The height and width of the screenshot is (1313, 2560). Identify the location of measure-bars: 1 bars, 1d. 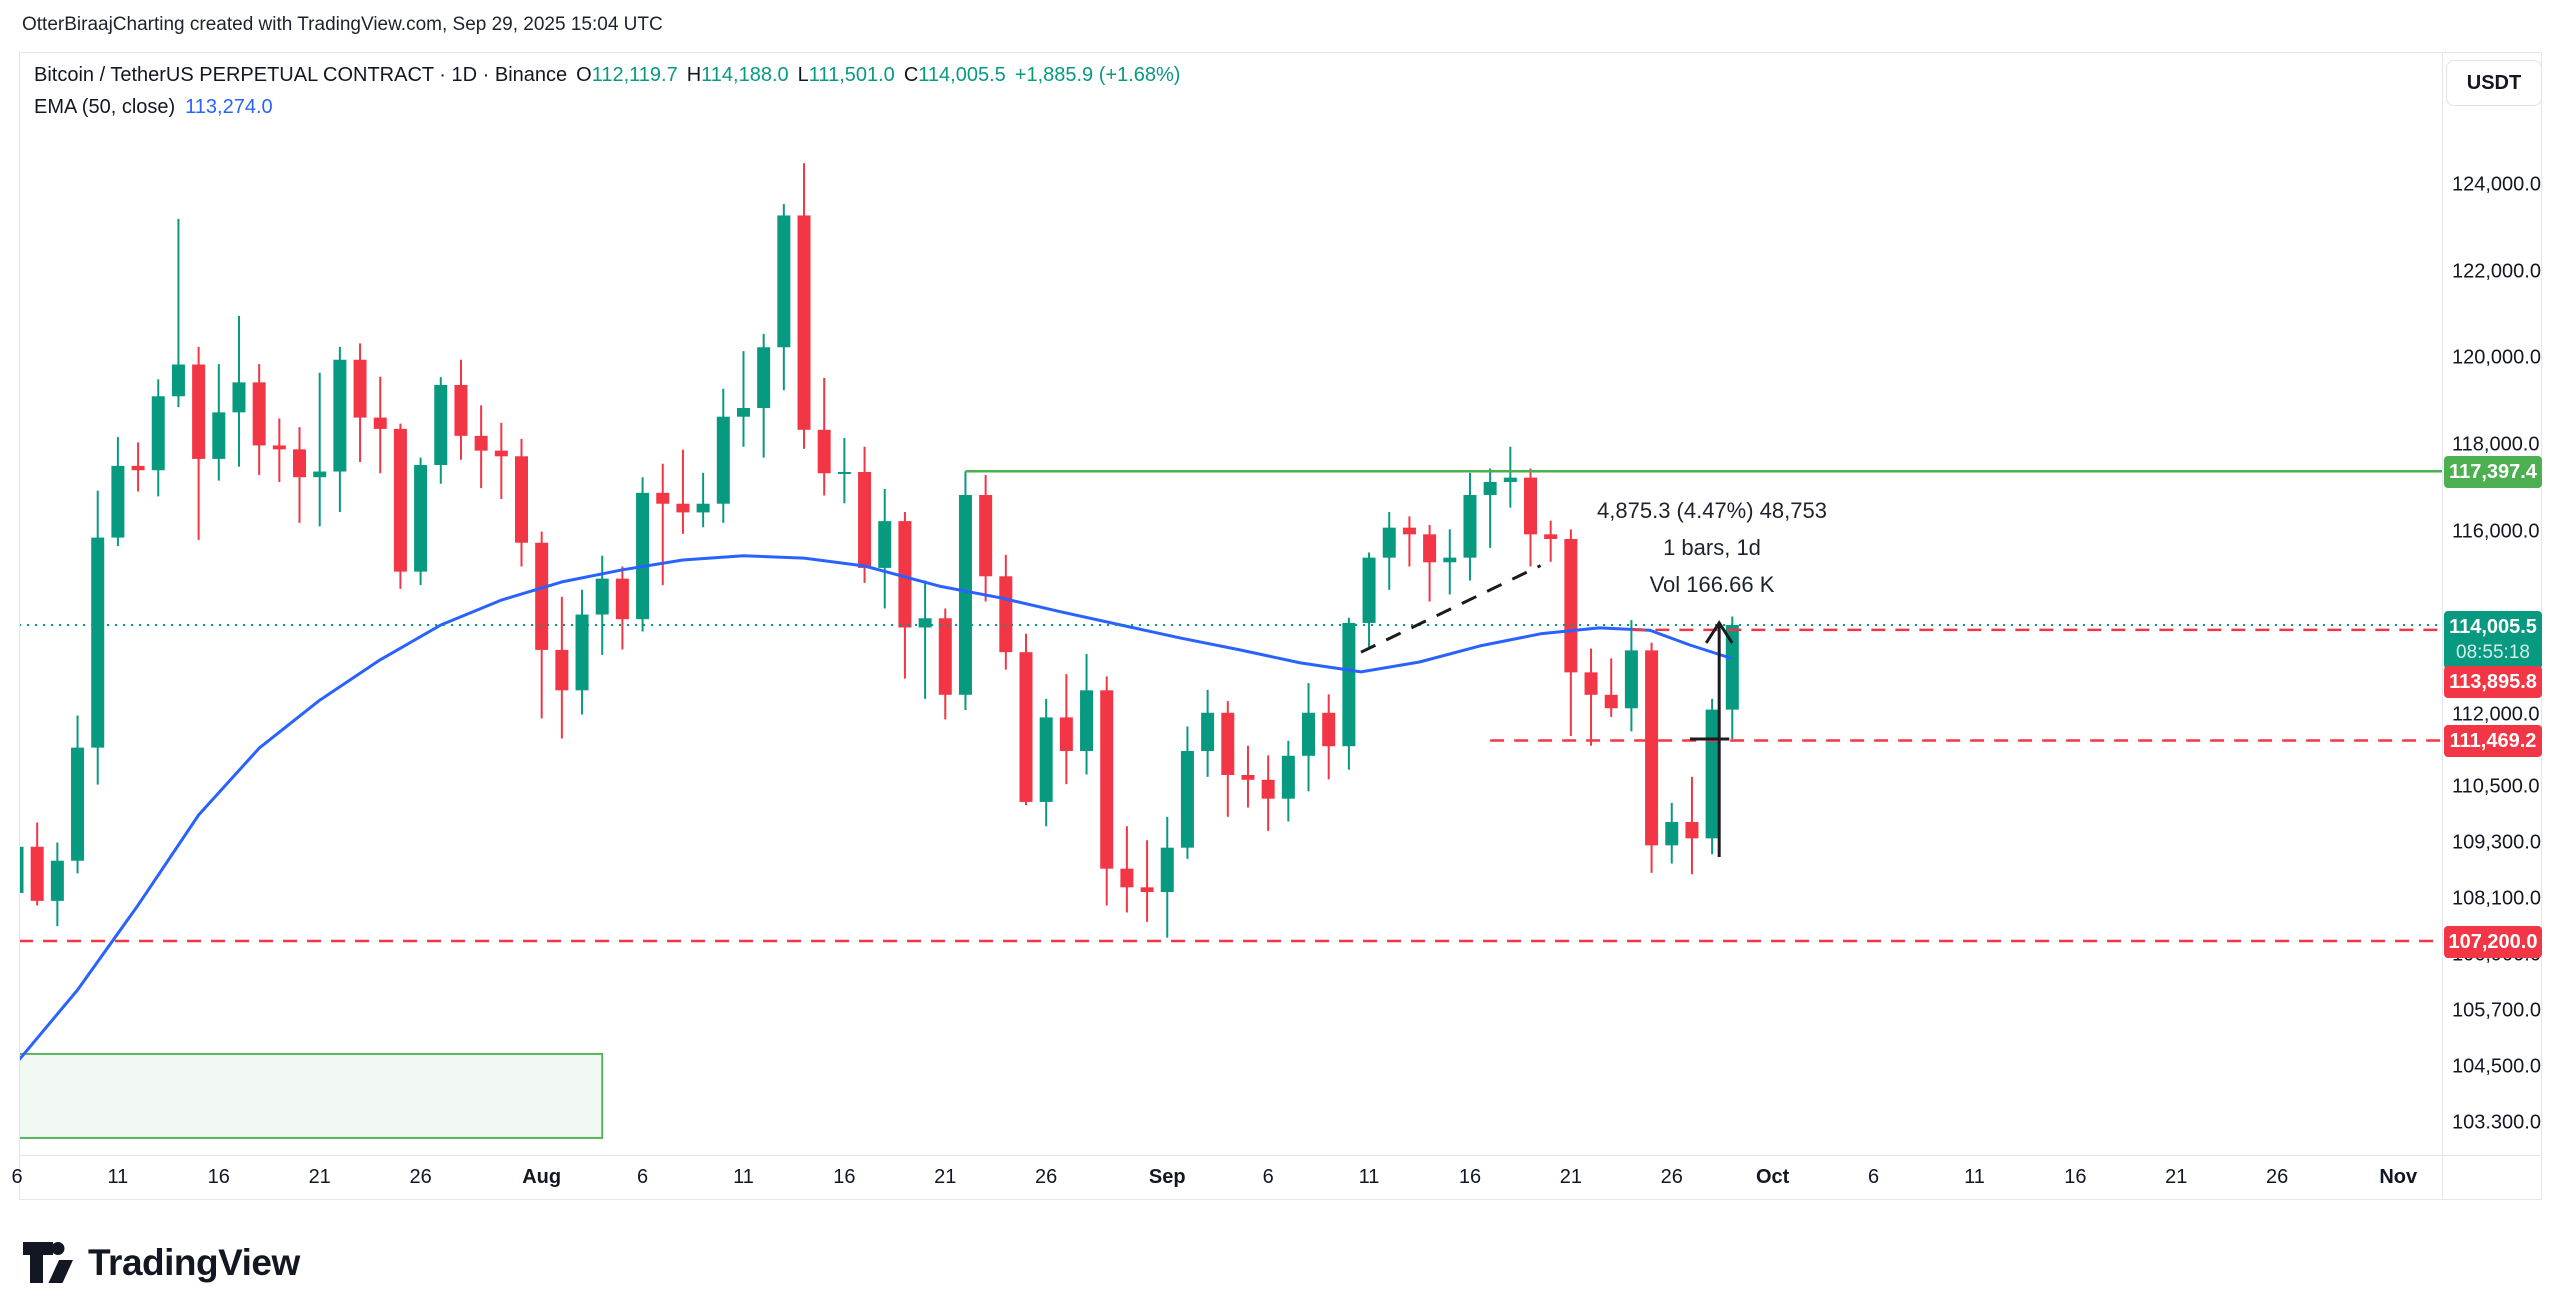
(1712, 547).